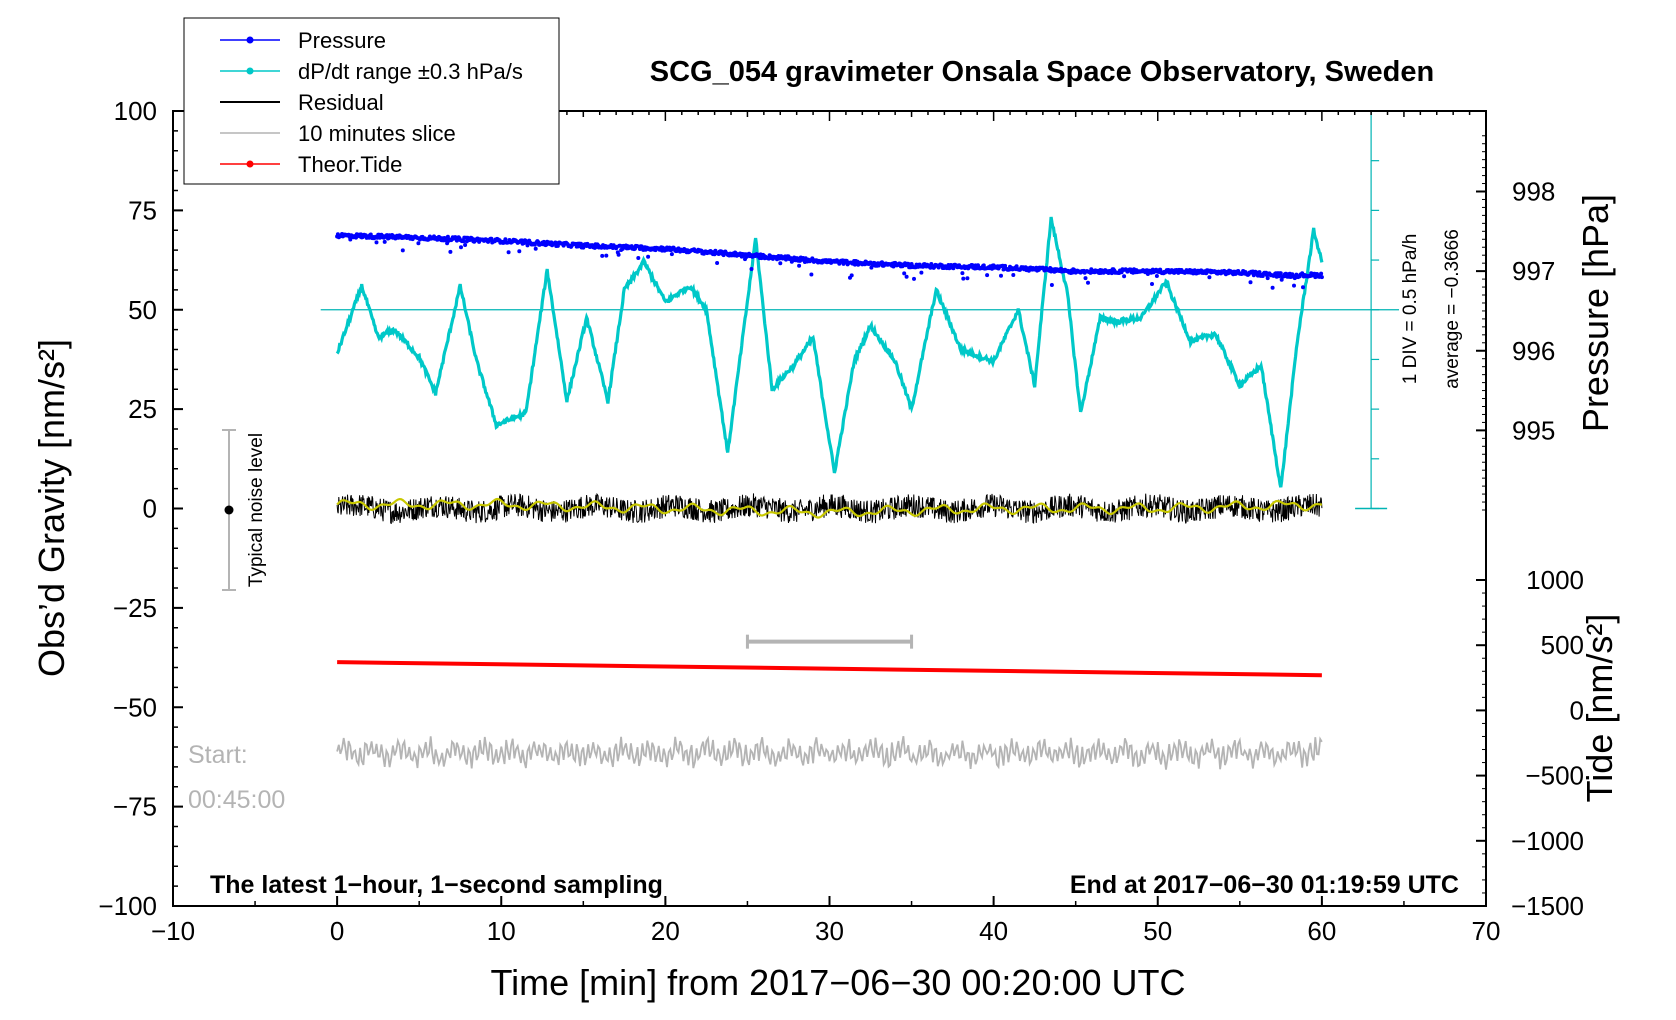 The image size is (1676, 1020). What do you see at coordinates (993, 931) in the screenshot?
I see `x-tick-label: 40` at bounding box center [993, 931].